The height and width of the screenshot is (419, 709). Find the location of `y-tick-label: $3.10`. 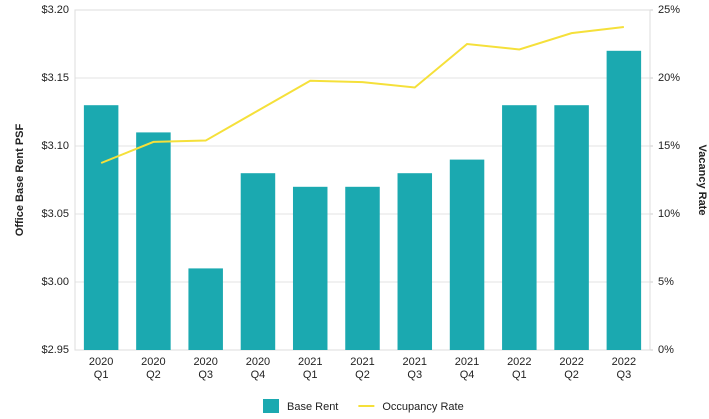

y-tick-label: $3.10 is located at coordinates (55, 146).